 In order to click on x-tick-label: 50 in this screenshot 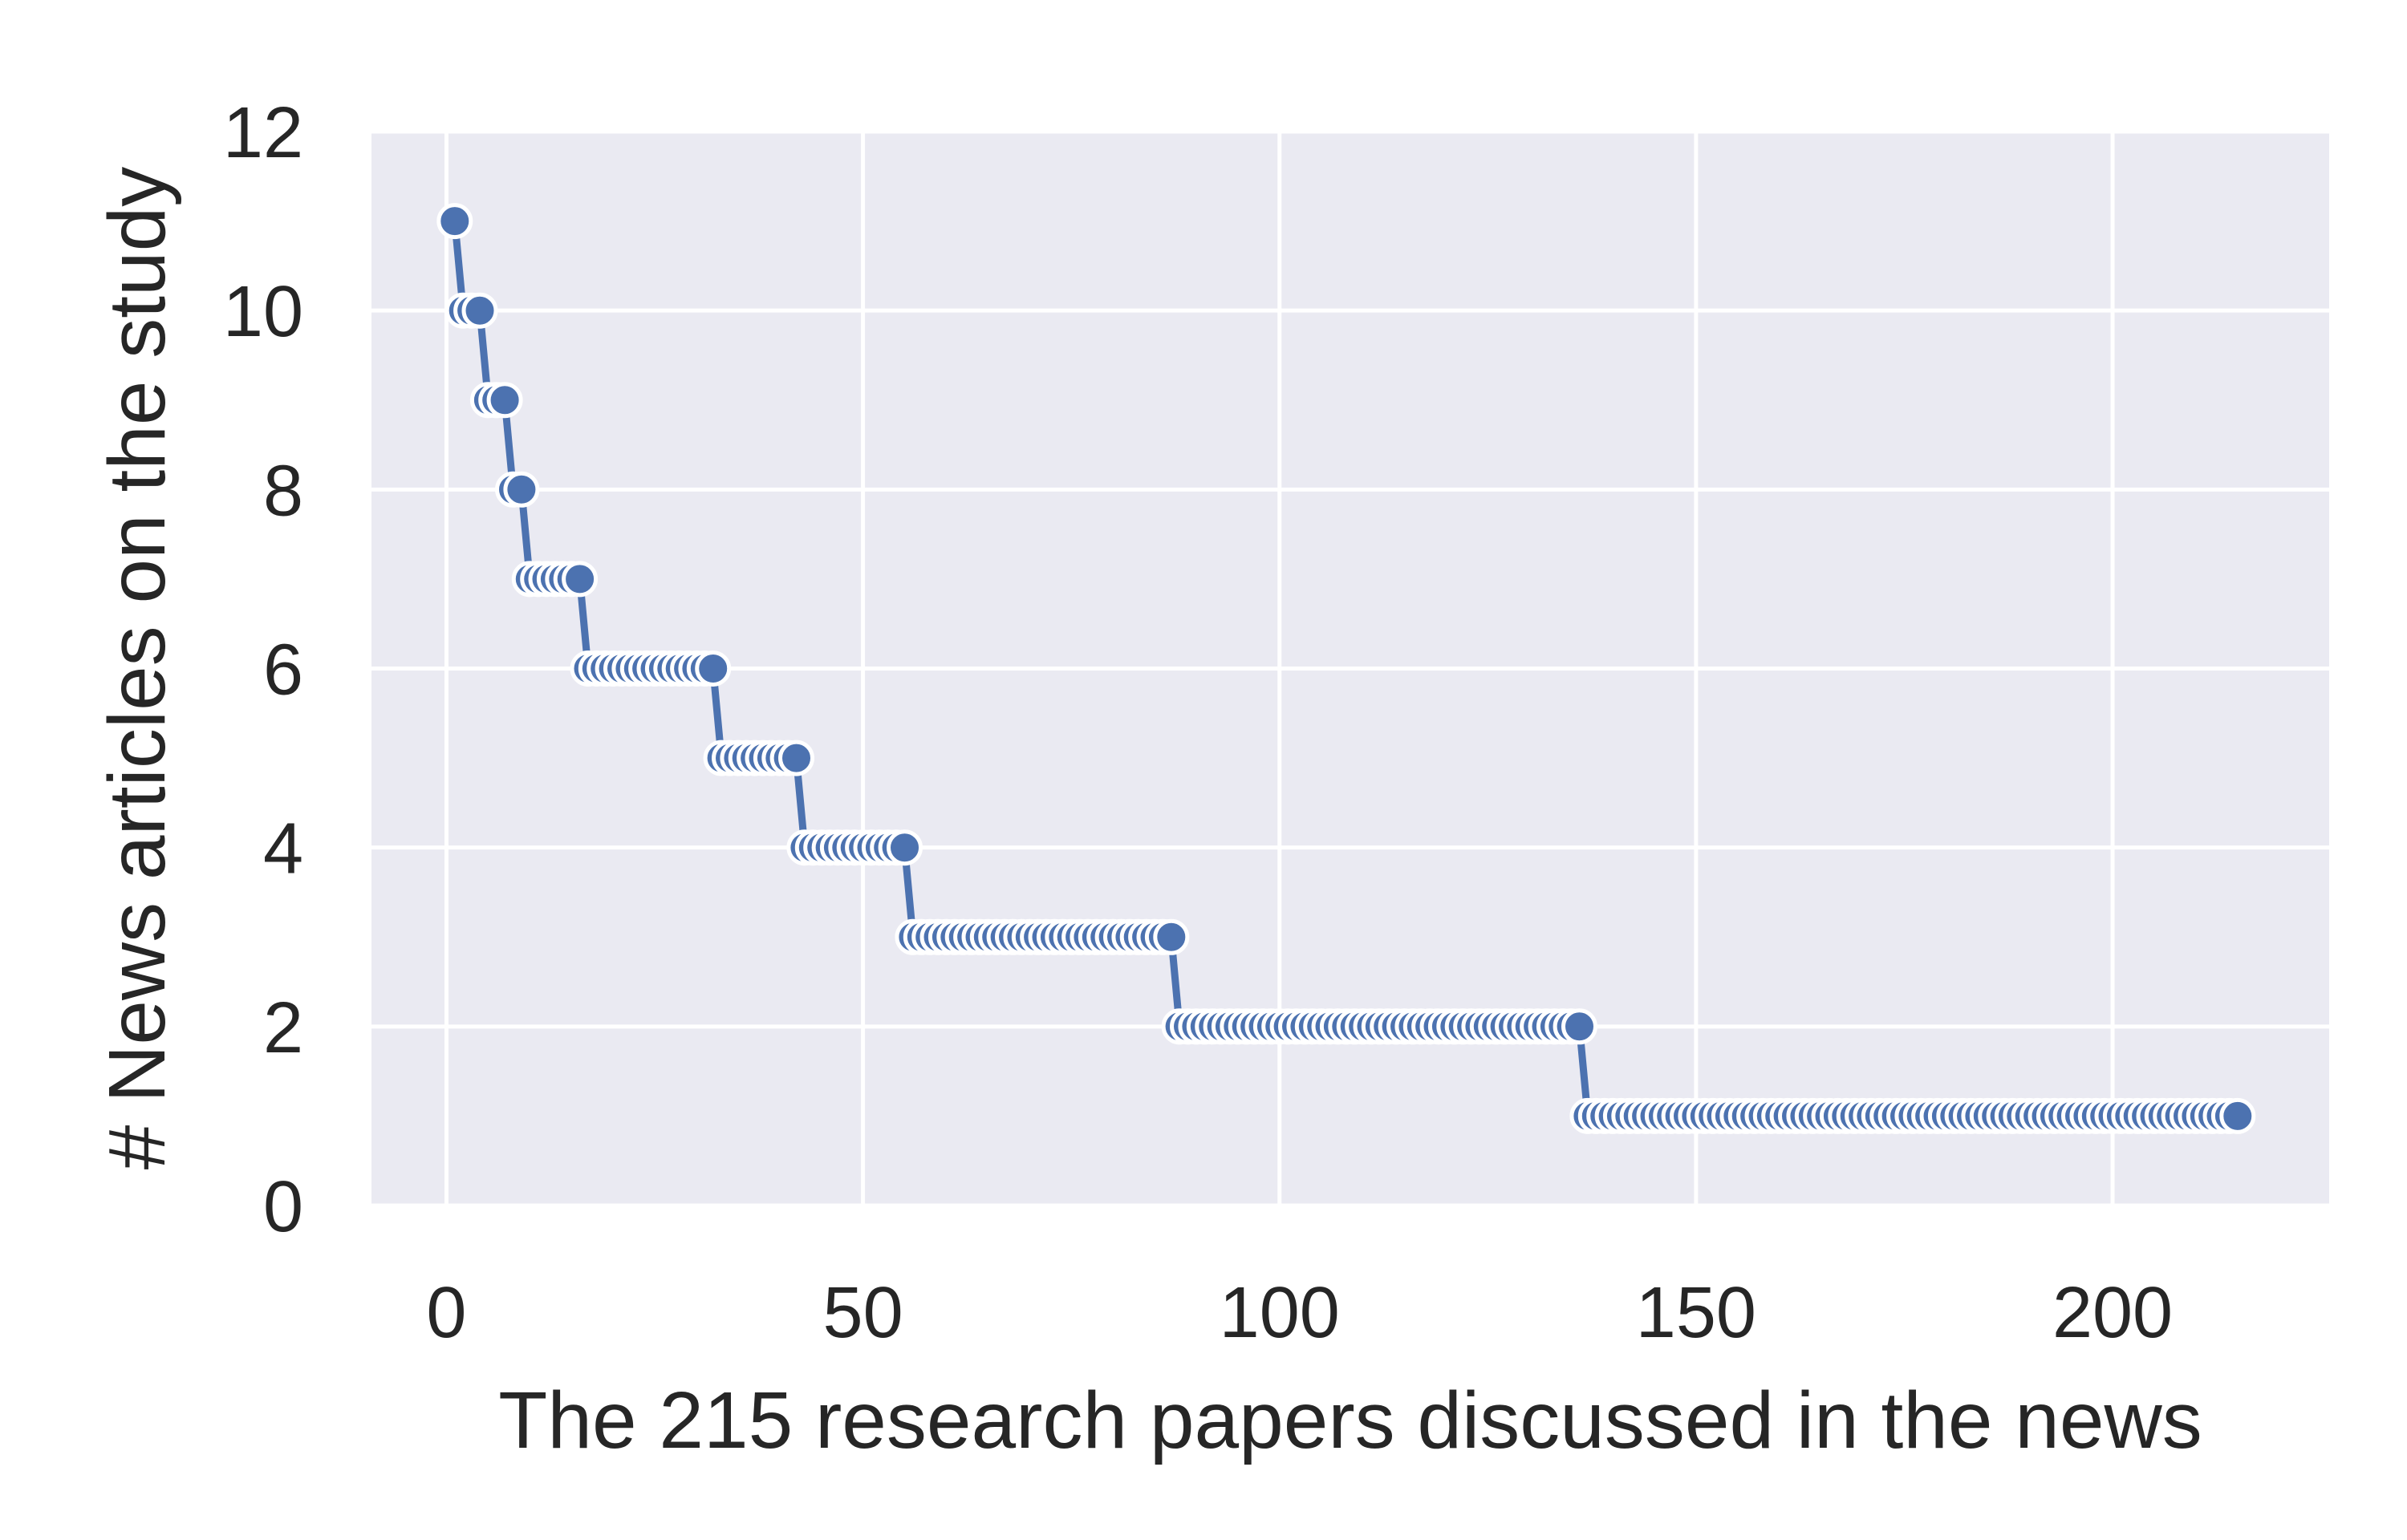, I will do `click(863, 1313)`.